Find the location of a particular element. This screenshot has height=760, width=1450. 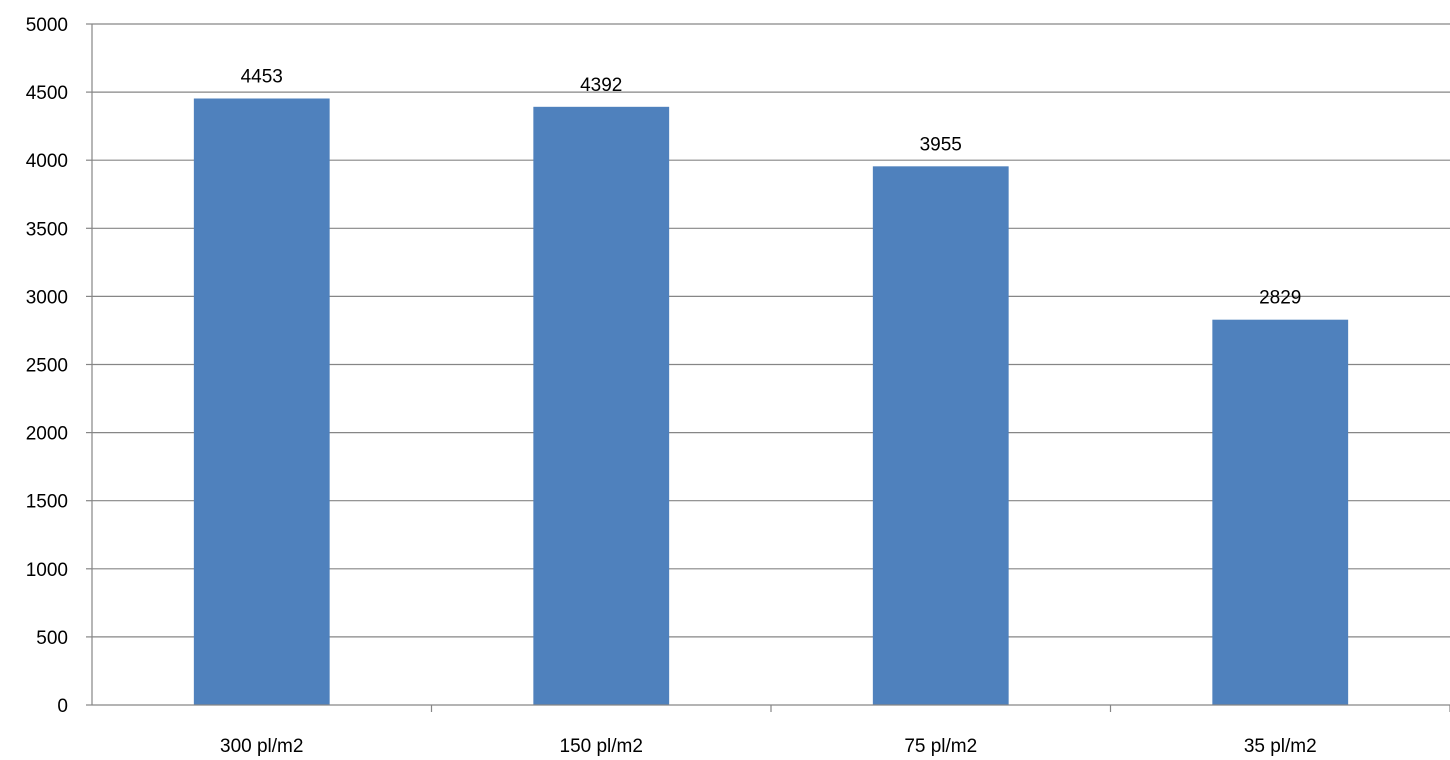

y-tick-label: 0 is located at coordinates (62, 706).